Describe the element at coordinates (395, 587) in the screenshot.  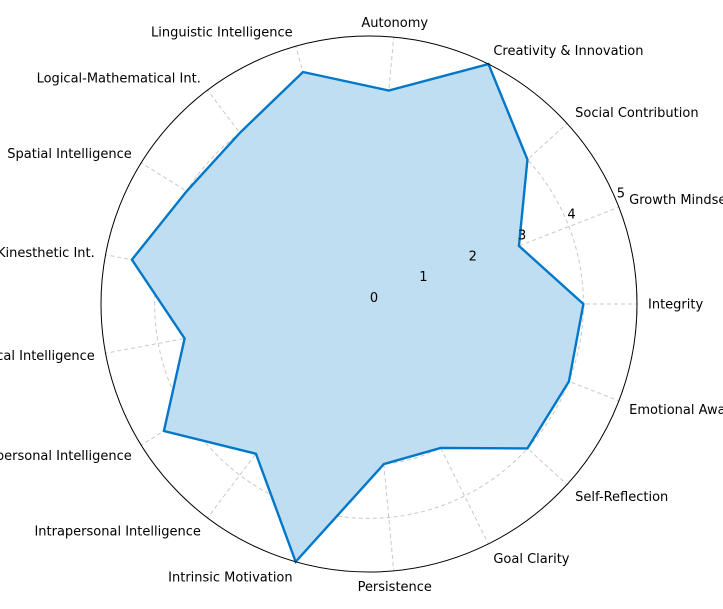
I see `category-label: Persistence` at that location.